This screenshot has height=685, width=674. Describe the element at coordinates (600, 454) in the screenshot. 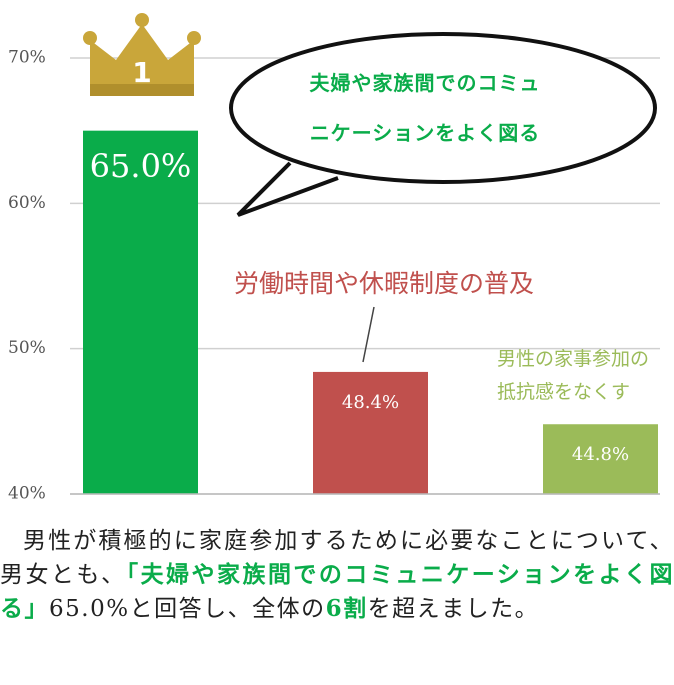

I see `value-label: 44.8%` at that location.